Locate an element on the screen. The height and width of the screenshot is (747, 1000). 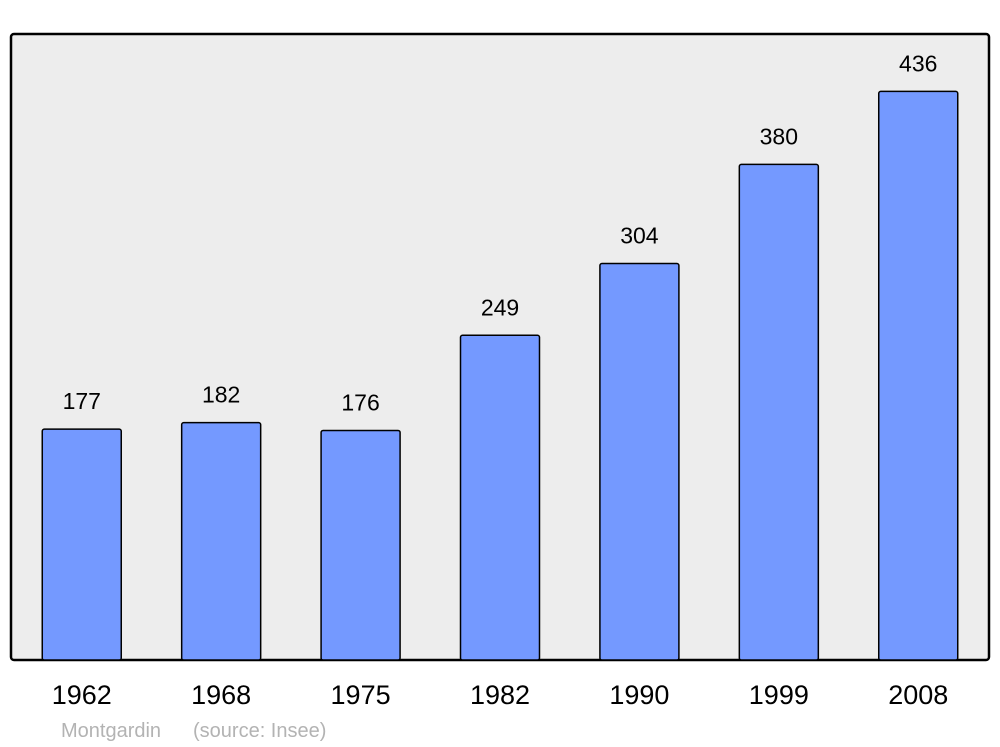
bar-1968 is located at coordinates (221, 541).